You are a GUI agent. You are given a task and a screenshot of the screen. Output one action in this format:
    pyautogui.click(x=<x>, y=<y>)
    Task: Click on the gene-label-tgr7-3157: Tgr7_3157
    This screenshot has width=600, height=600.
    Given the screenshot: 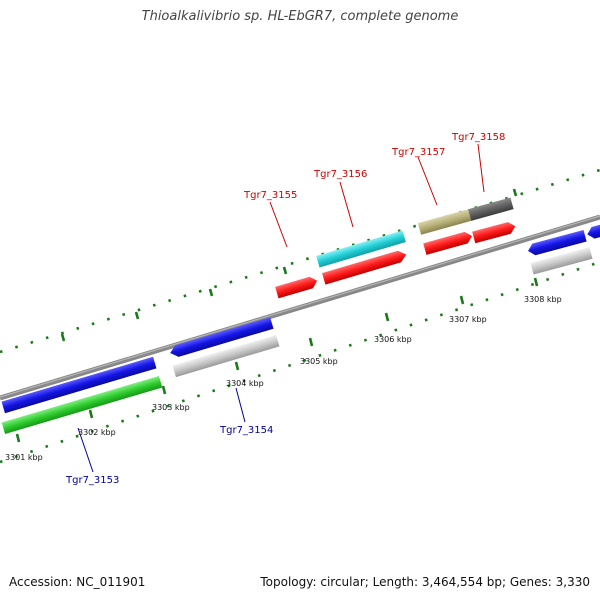 What is the action you would take?
    pyautogui.click(x=418, y=152)
    